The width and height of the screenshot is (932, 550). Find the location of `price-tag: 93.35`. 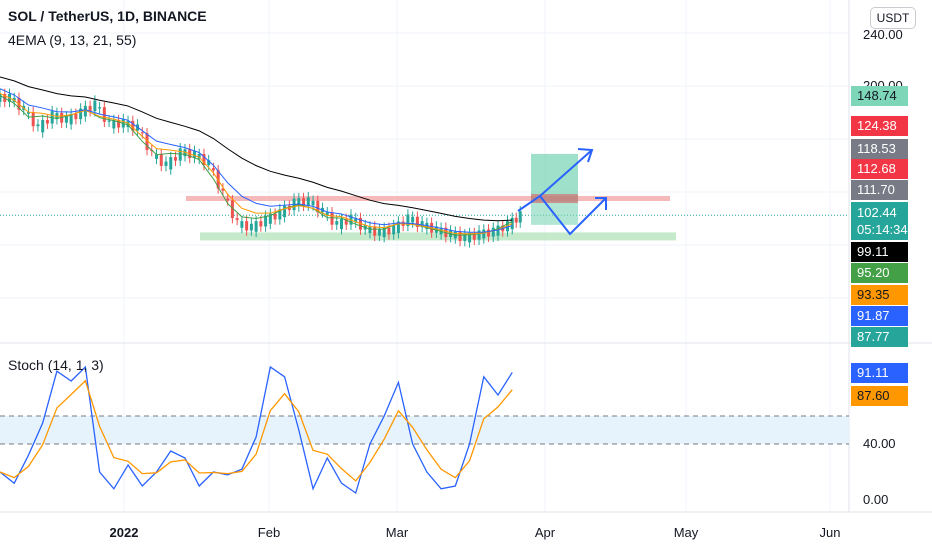

price-tag: 93.35 is located at coordinates (879, 295).